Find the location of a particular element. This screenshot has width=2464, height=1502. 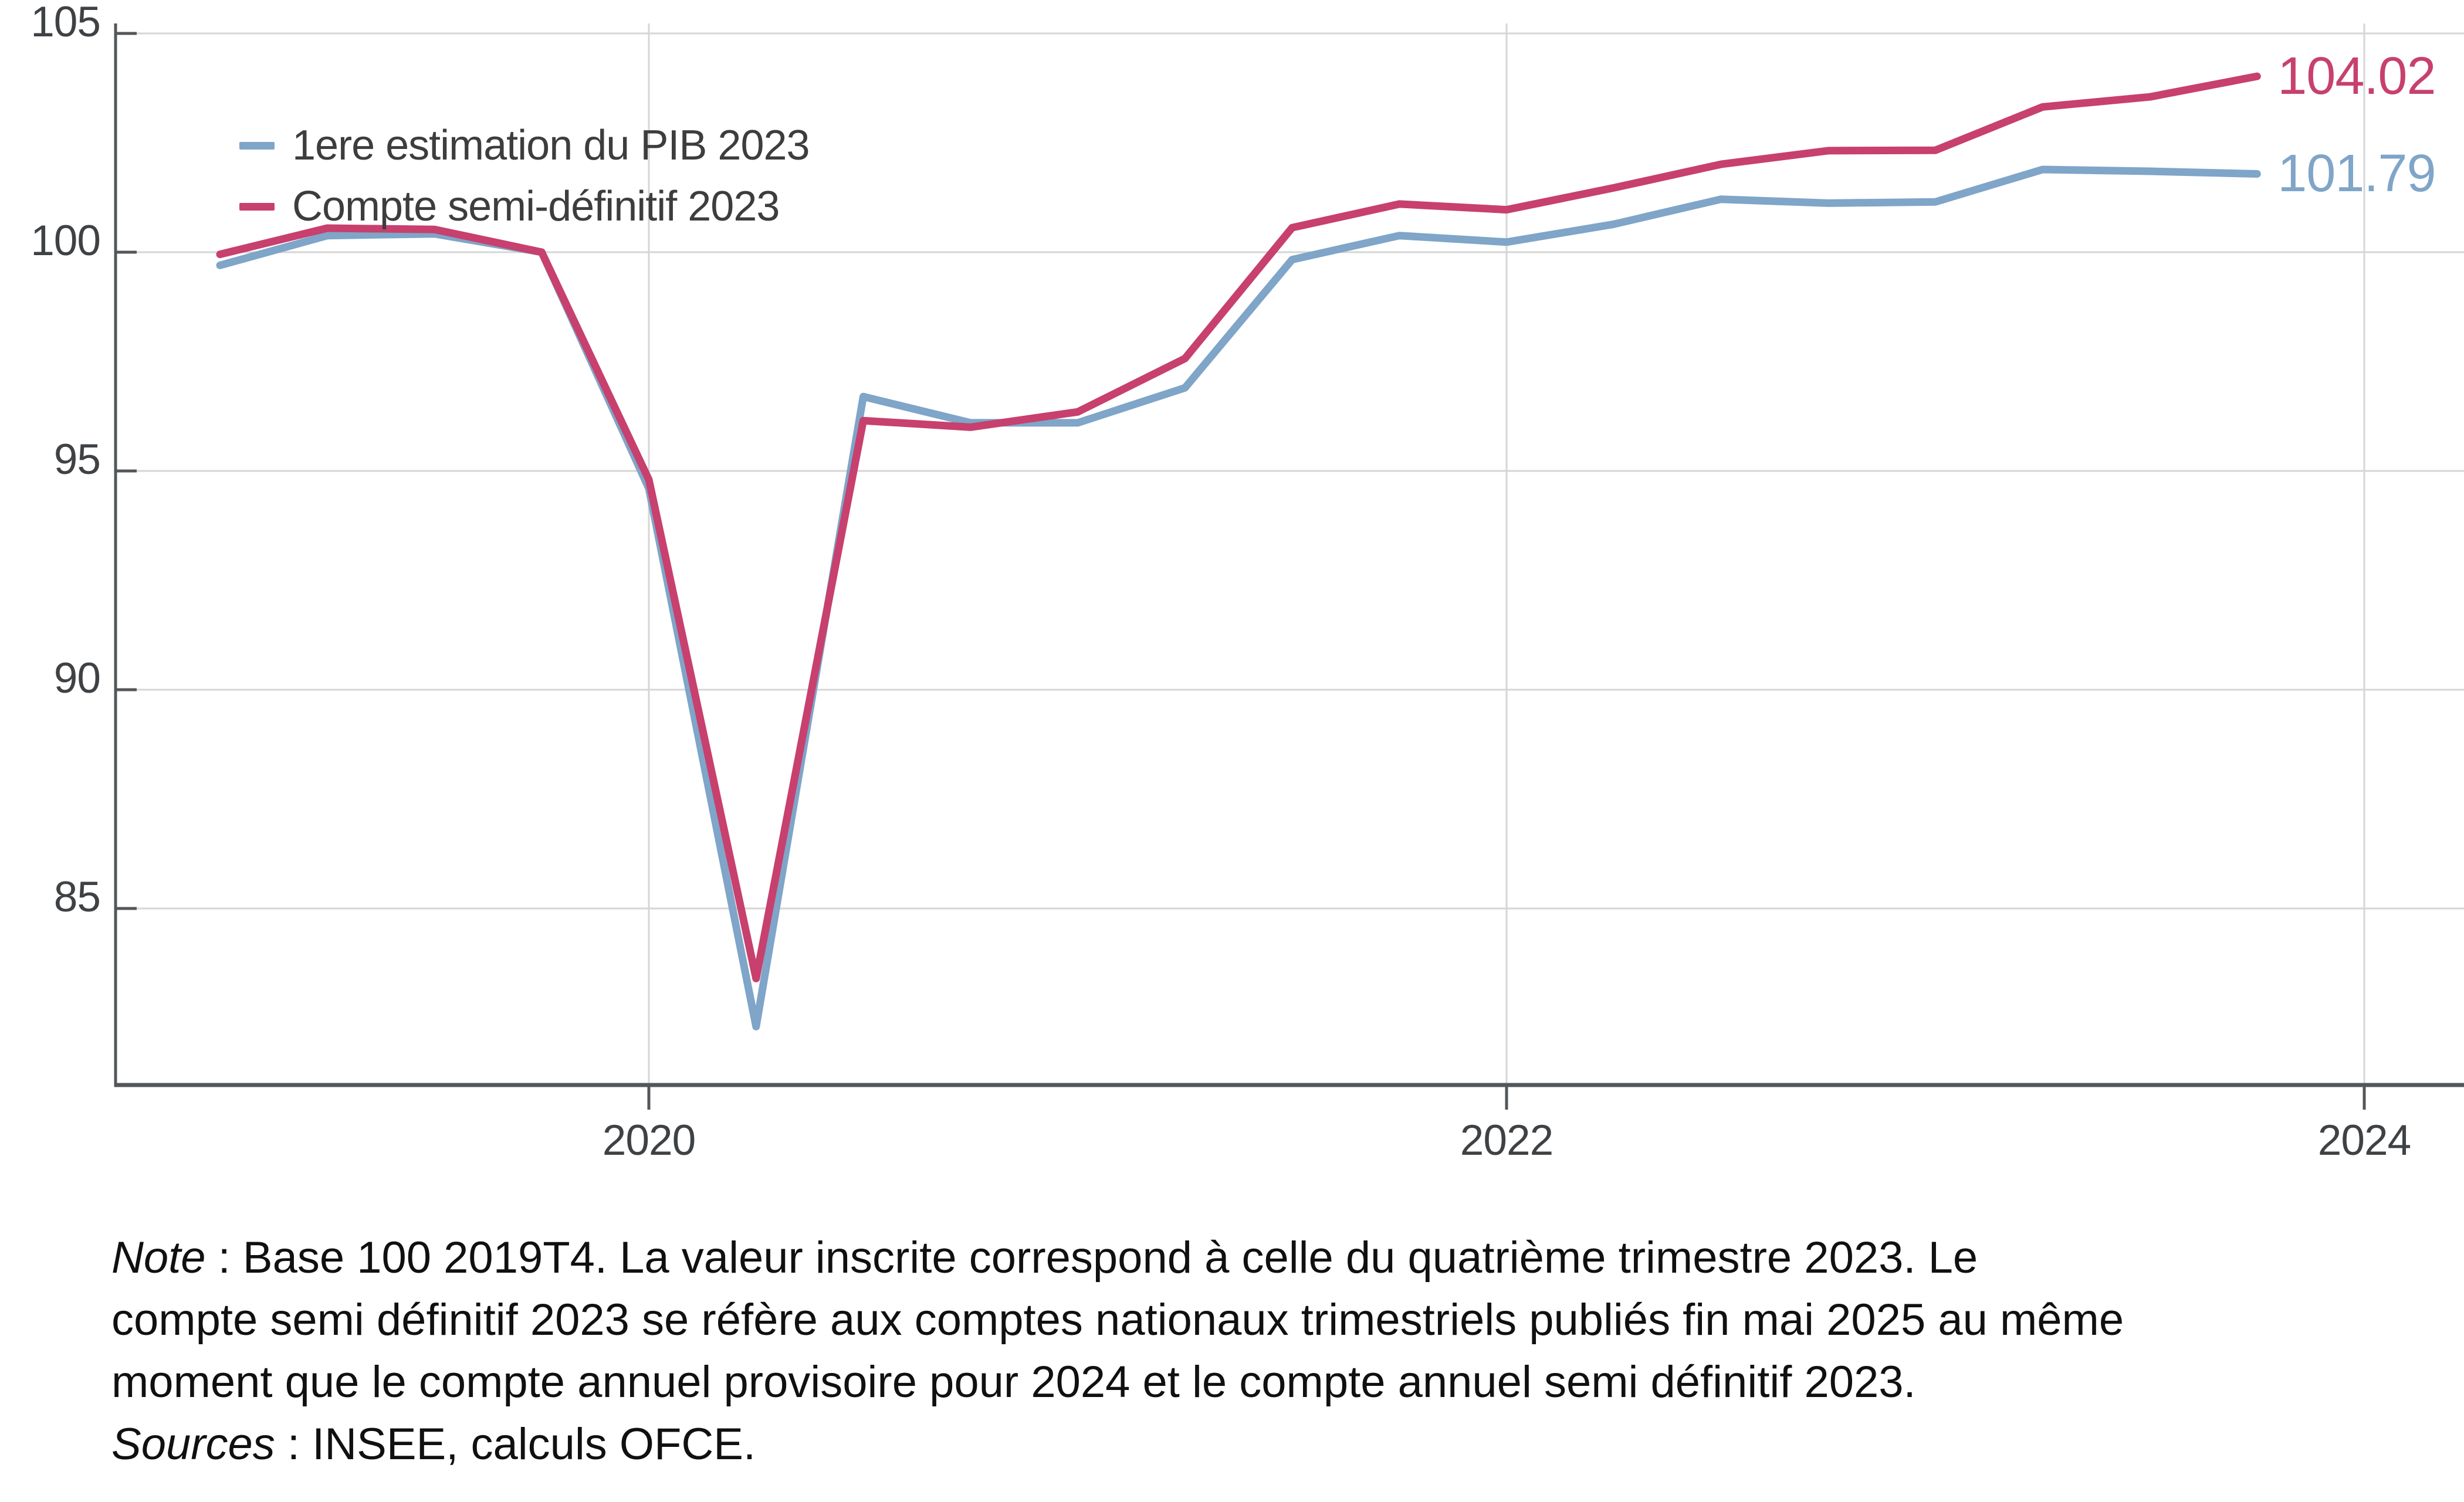

sources-text: : INSEE, calculs OFCE. is located at coordinates (515, 1444).